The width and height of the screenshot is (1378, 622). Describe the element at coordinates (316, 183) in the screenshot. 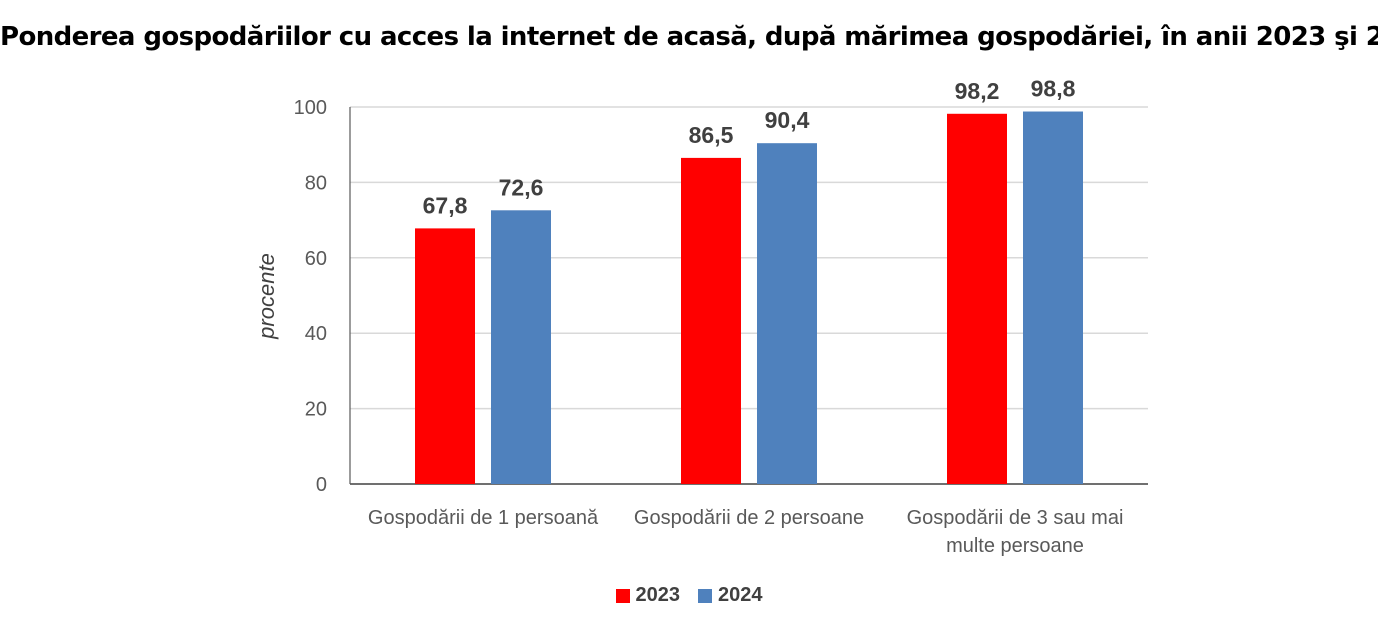

I see `y-tick-label: 80` at that location.